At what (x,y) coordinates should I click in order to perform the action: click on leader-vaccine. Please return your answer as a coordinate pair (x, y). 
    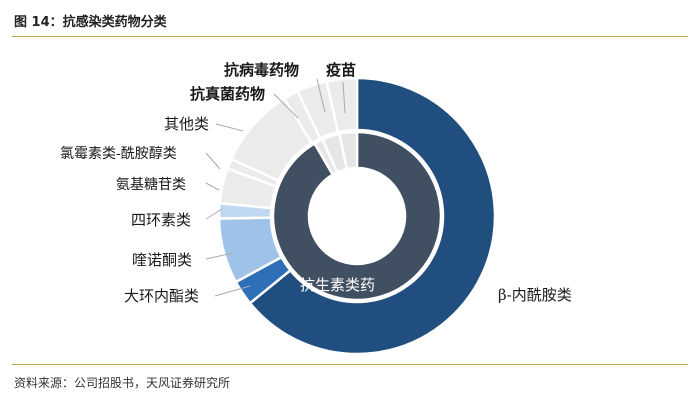
    Looking at the image, I should click on (344, 97).